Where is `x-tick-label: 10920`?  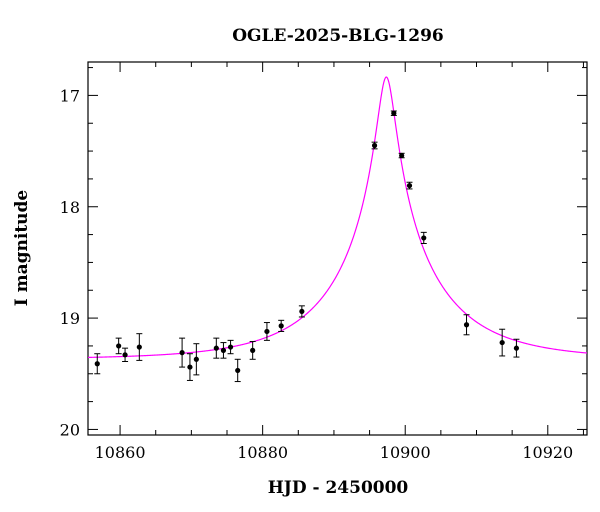 x-tick-label: 10920 is located at coordinates (547, 452).